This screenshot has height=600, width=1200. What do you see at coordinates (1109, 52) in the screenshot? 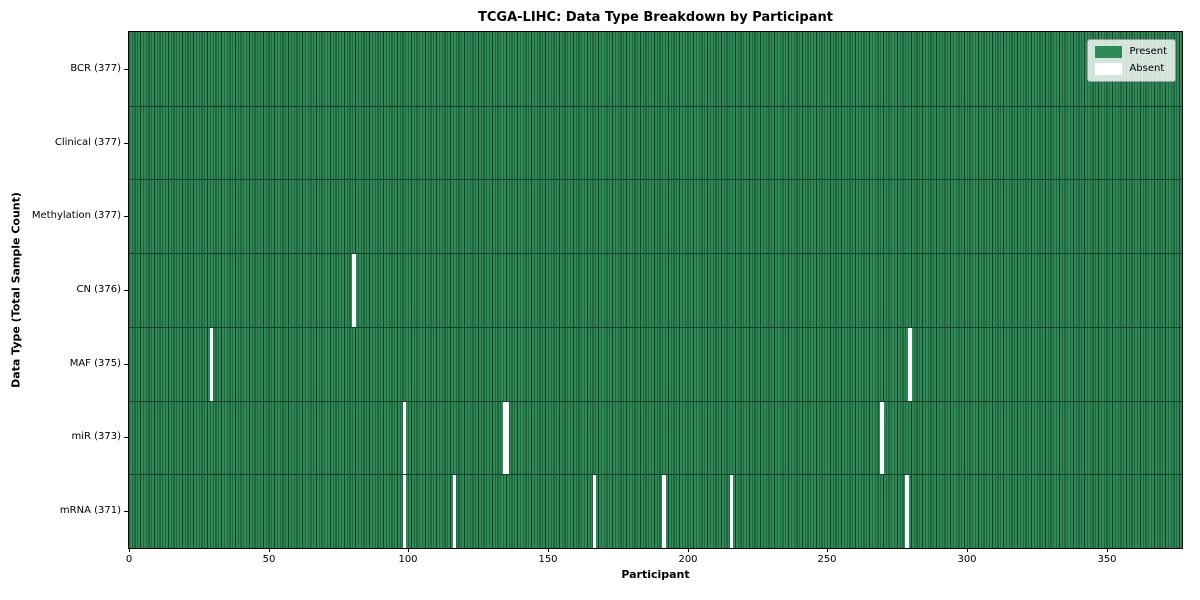
I see `legend-swatch-present` at bounding box center [1109, 52].